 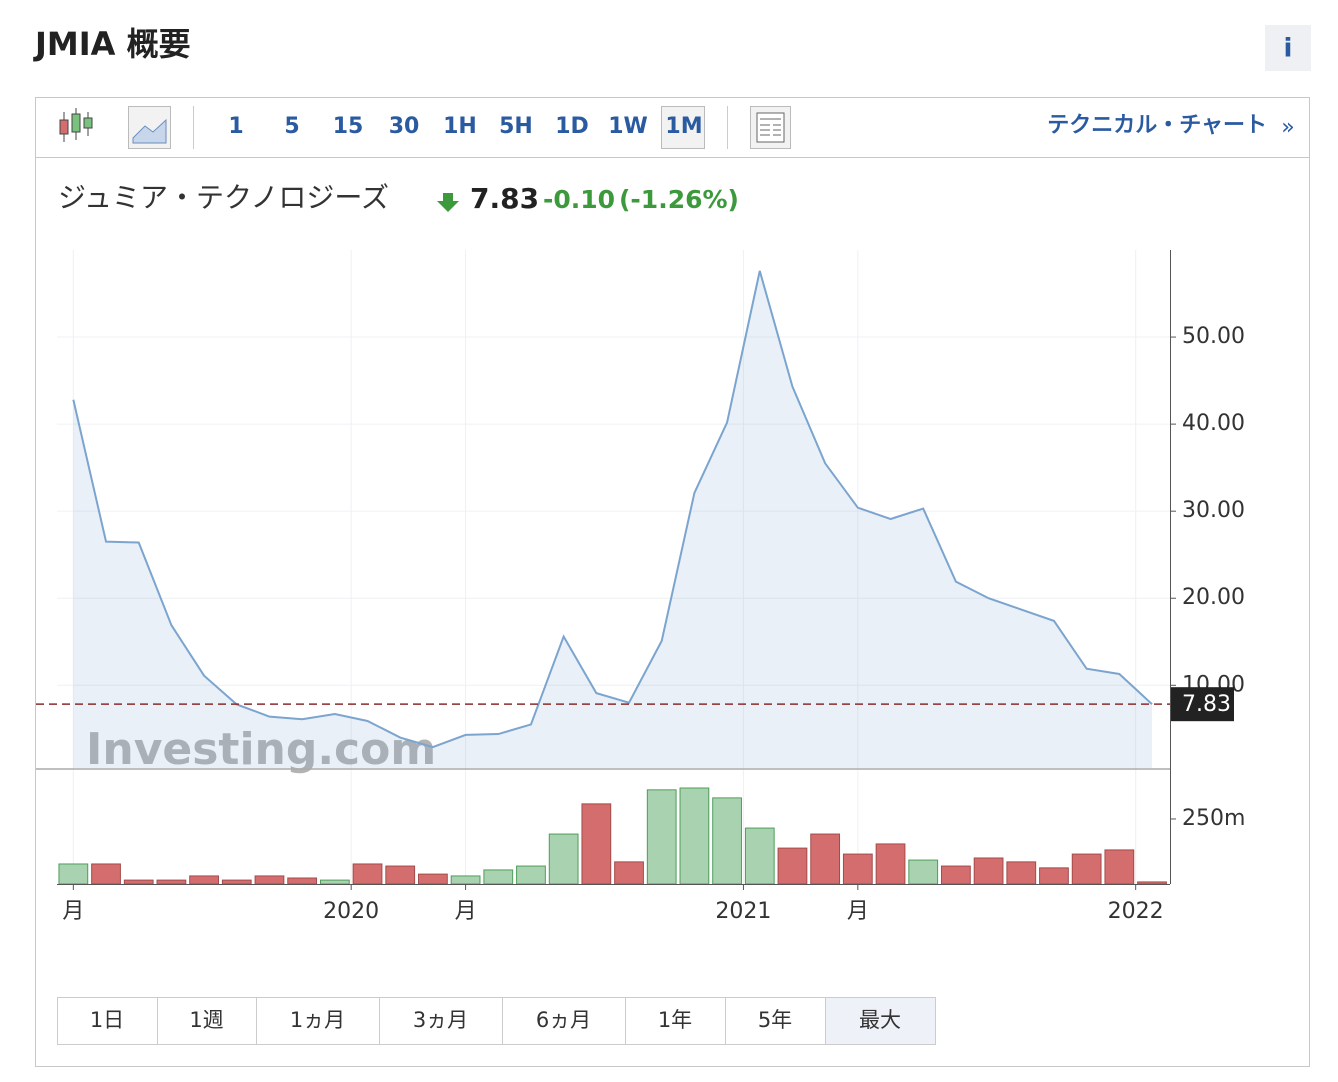 I want to click on interval-button: 1D, so click(x=572, y=126).